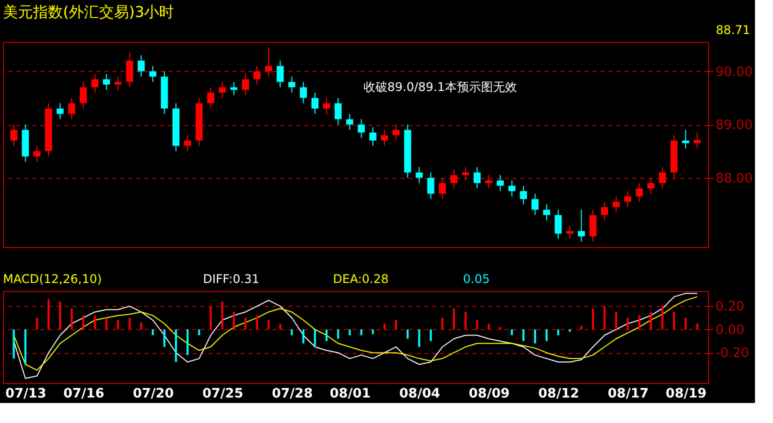 The image size is (773, 423). Describe the element at coordinates (419, 394) in the screenshot. I see `x-tick-label: 08/04` at that location.